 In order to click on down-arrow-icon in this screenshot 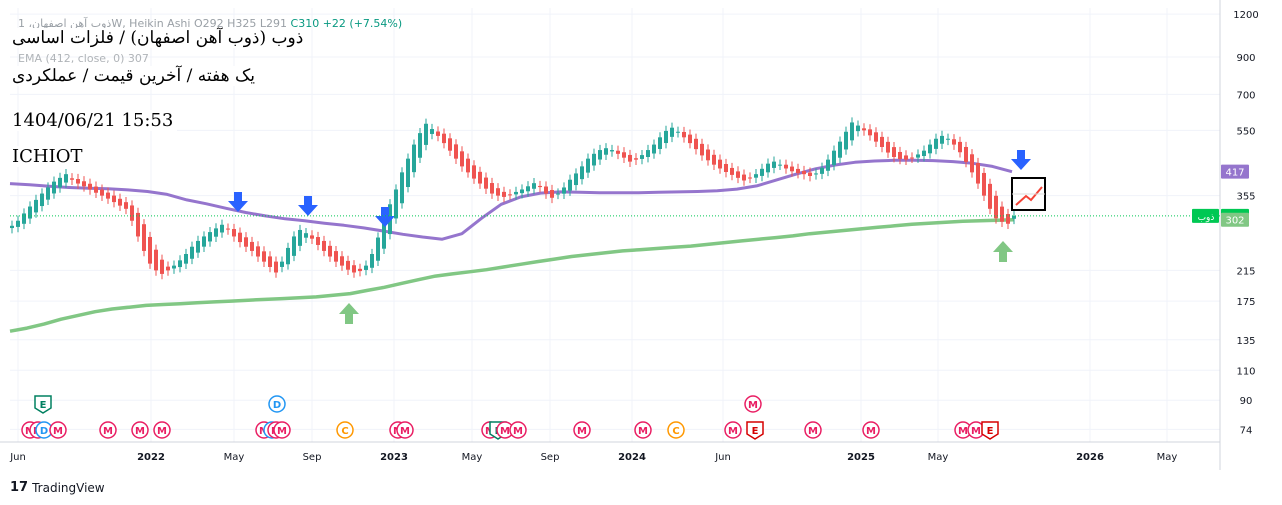, I will do `click(1021, 160)`.